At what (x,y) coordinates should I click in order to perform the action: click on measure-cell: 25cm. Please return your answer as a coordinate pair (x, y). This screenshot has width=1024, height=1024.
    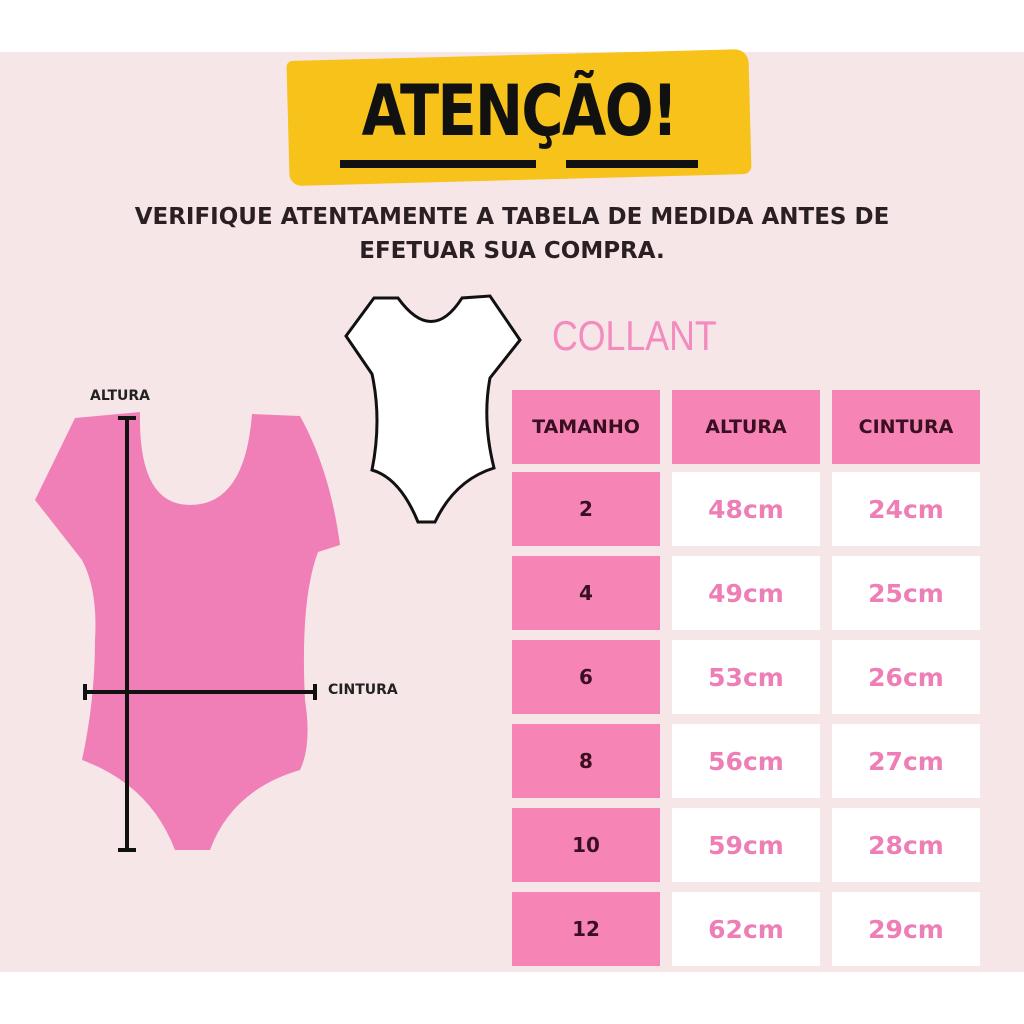
    Looking at the image, I should click on (906, 593).